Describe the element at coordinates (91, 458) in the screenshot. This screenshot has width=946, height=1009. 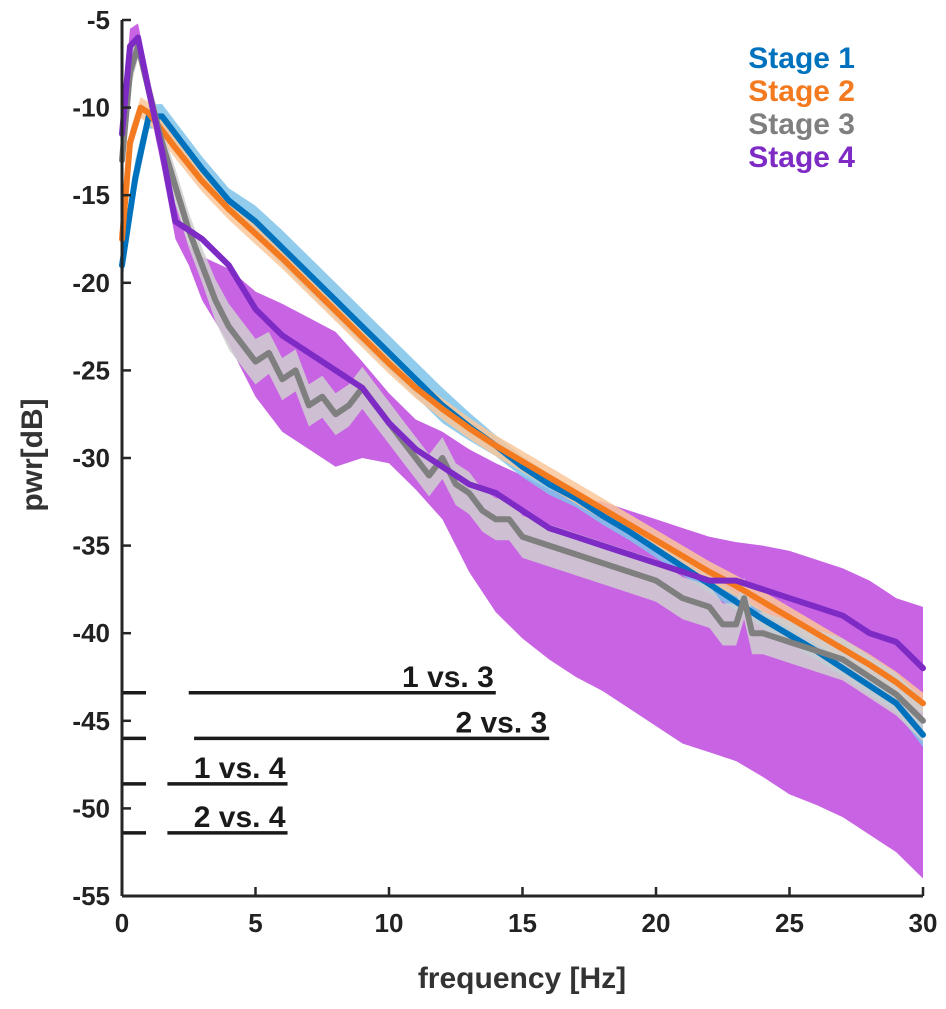
I see `y-tick-label: -30` at that location.